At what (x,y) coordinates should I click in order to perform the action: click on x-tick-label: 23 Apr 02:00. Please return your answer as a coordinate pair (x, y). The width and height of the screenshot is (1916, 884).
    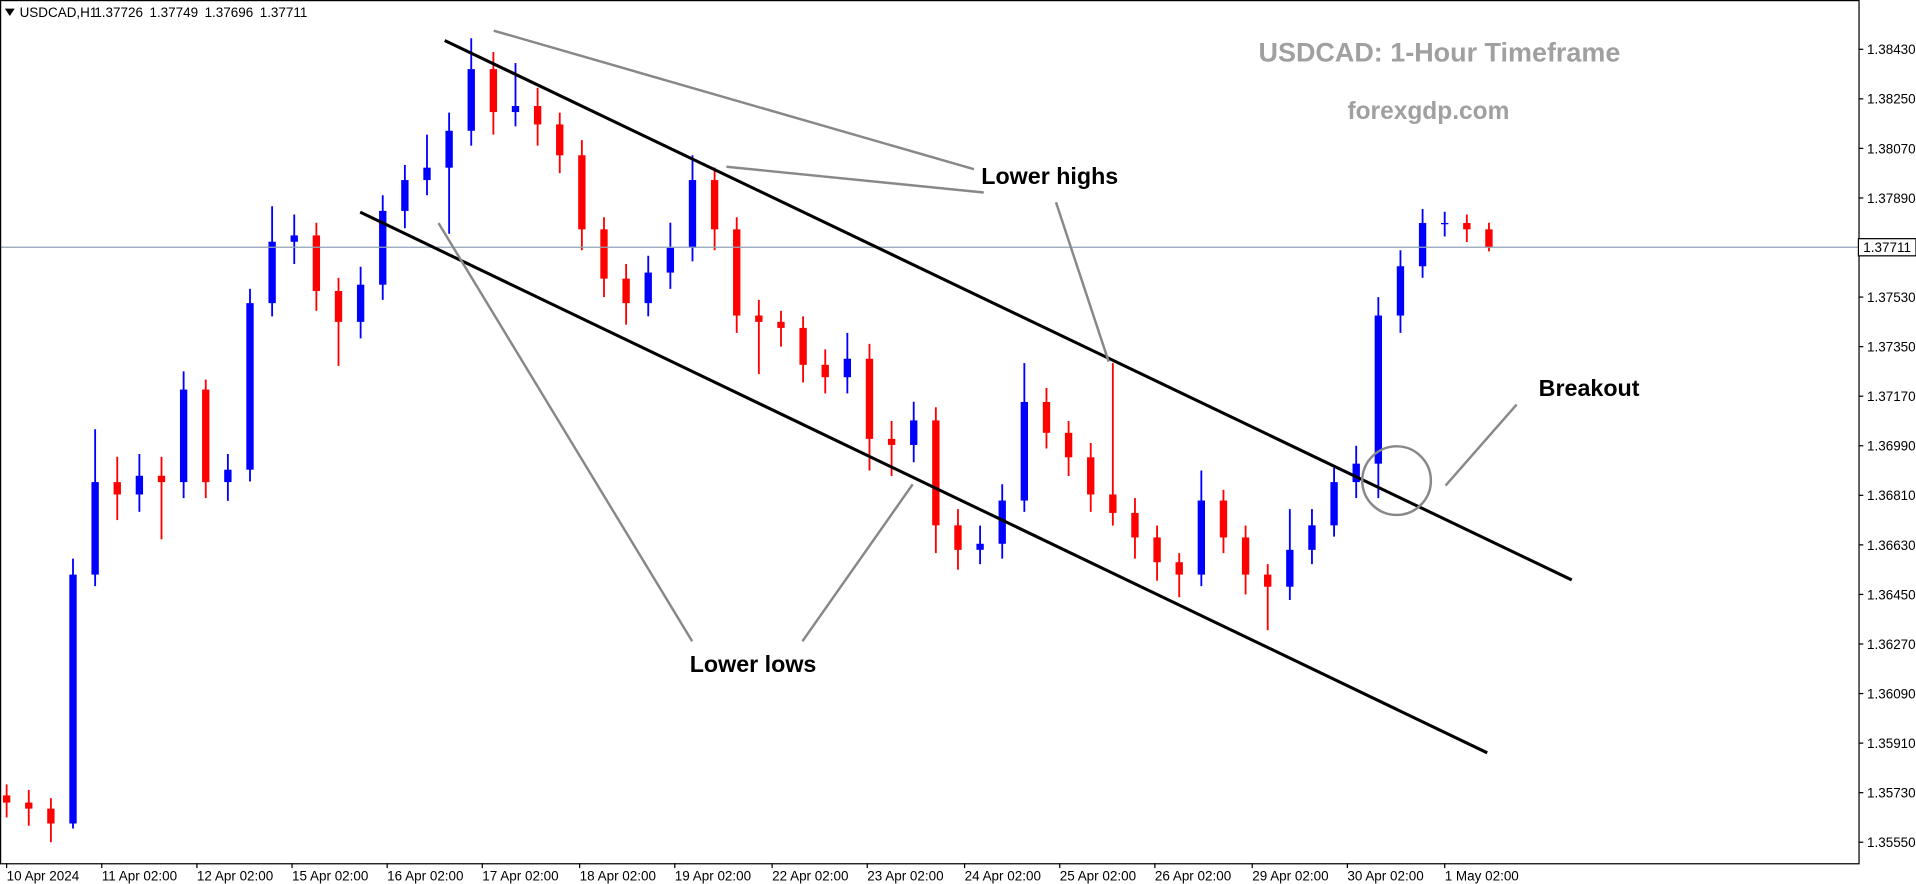
    Looking at the image, I should click on (905, 875).